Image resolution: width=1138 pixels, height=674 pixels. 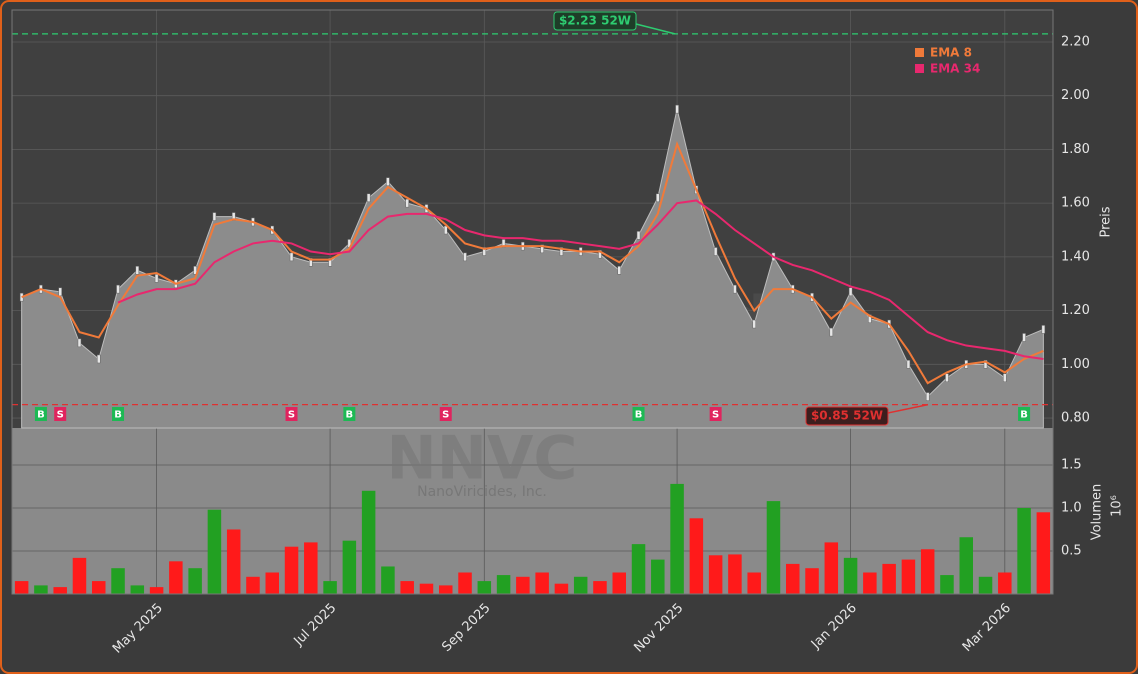 I want to click on legend-label: EMA 8, so click(x=951, y=53).